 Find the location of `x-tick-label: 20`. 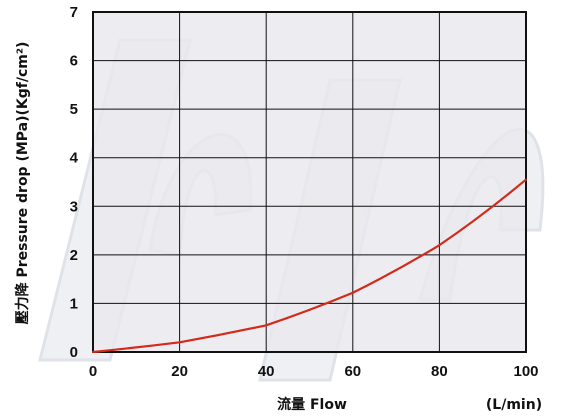

x-tick-label: 20 is located at coordinates (179, 371).